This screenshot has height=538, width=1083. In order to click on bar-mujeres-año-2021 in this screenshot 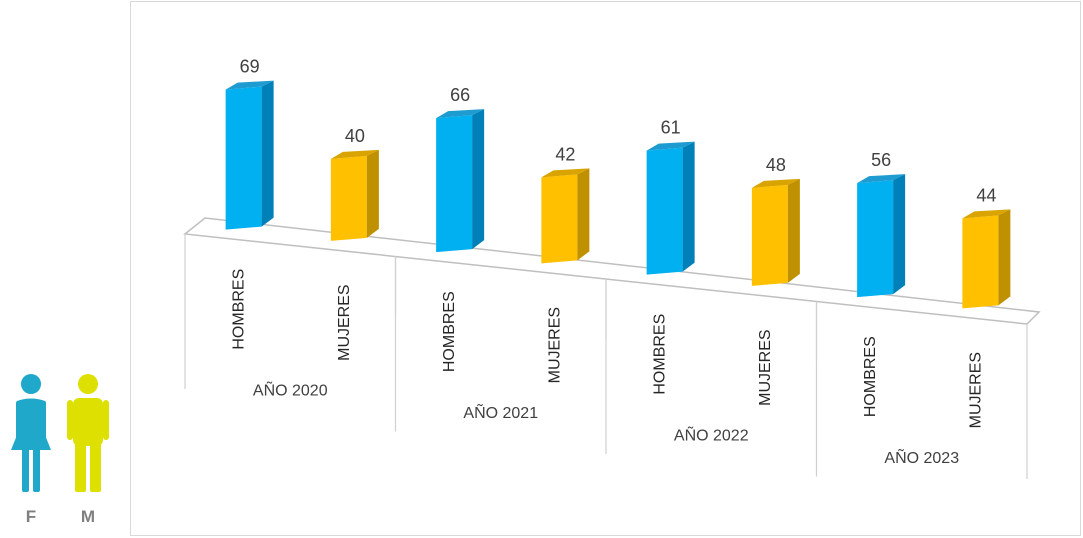, I will do `click(565, 216)`.